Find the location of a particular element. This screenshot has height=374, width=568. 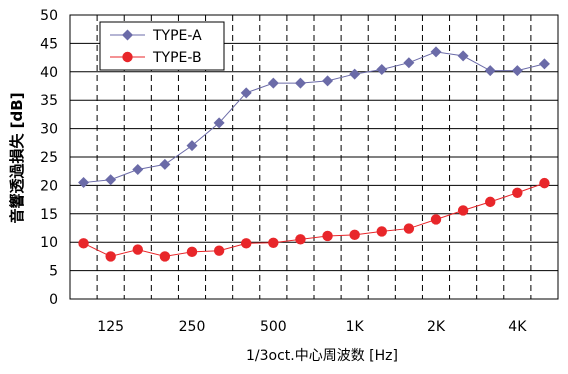

legend: TYPE-A TYPE-B is located at coordinates (162, 46).